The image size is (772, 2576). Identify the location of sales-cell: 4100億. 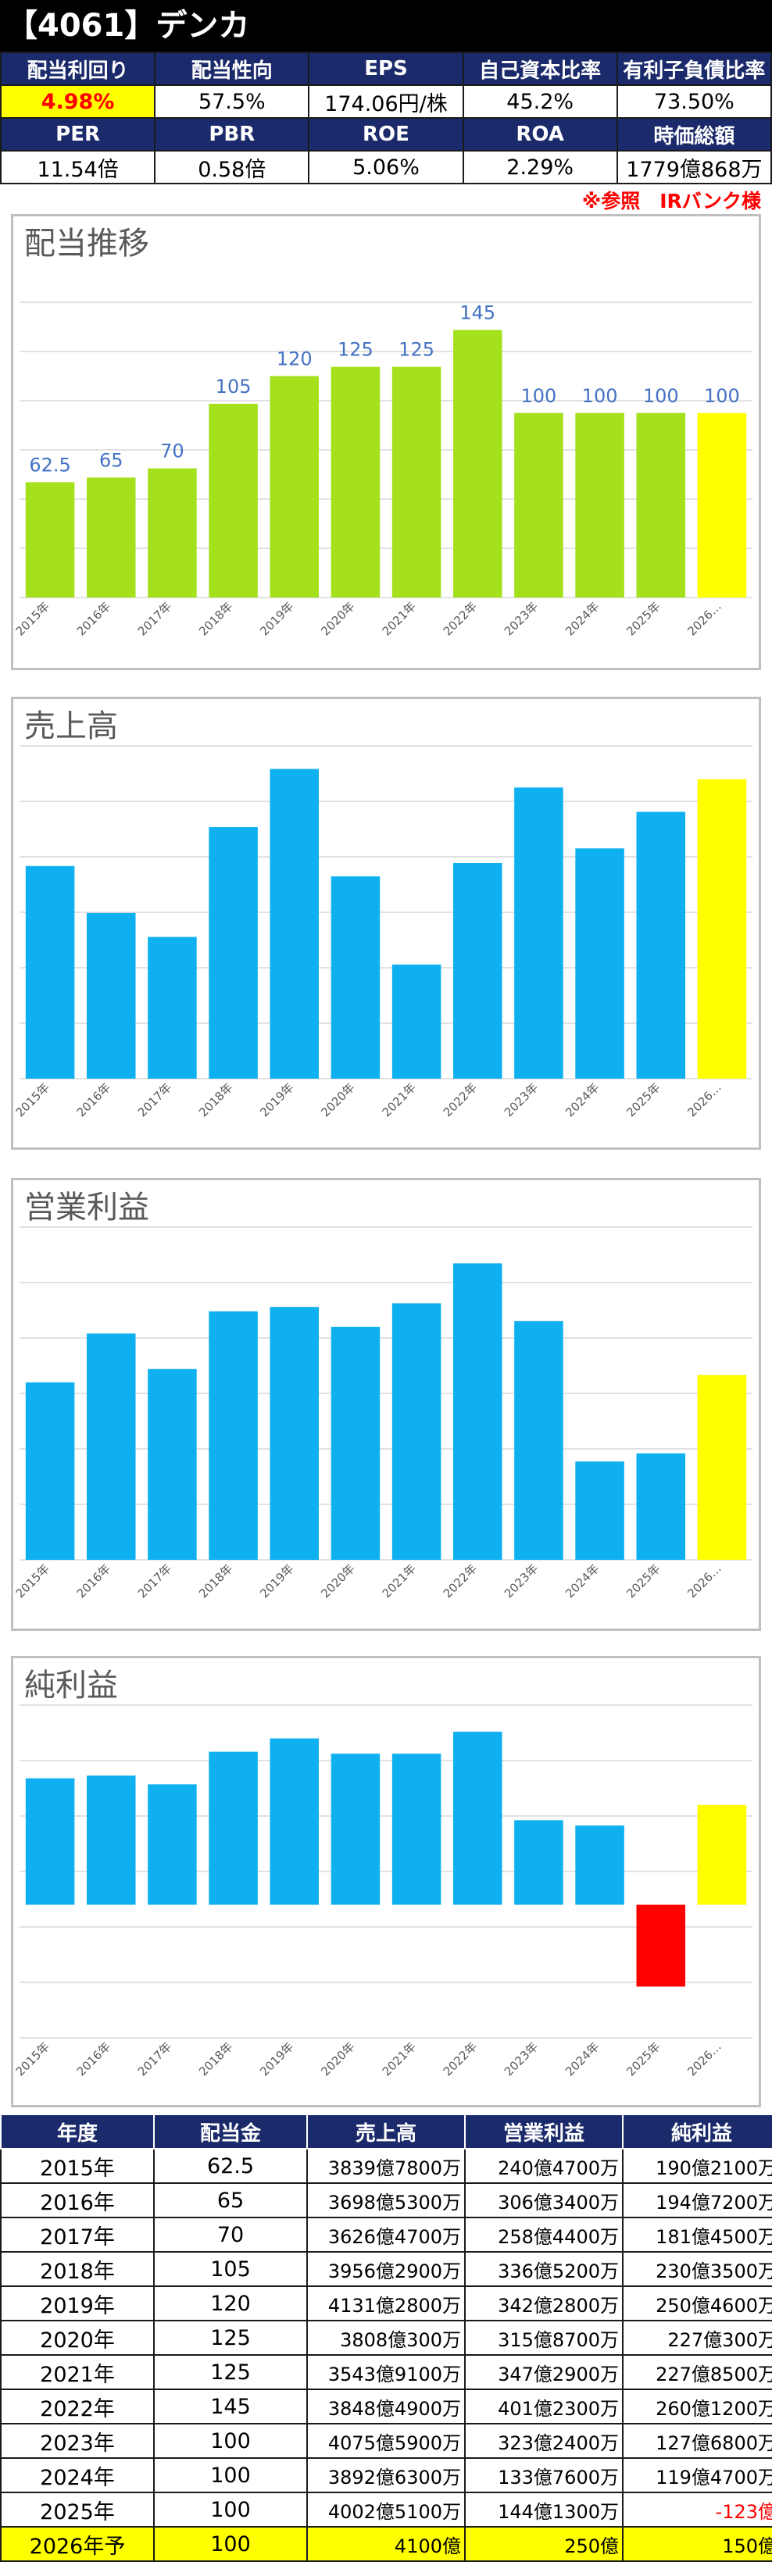
(386, 2544).